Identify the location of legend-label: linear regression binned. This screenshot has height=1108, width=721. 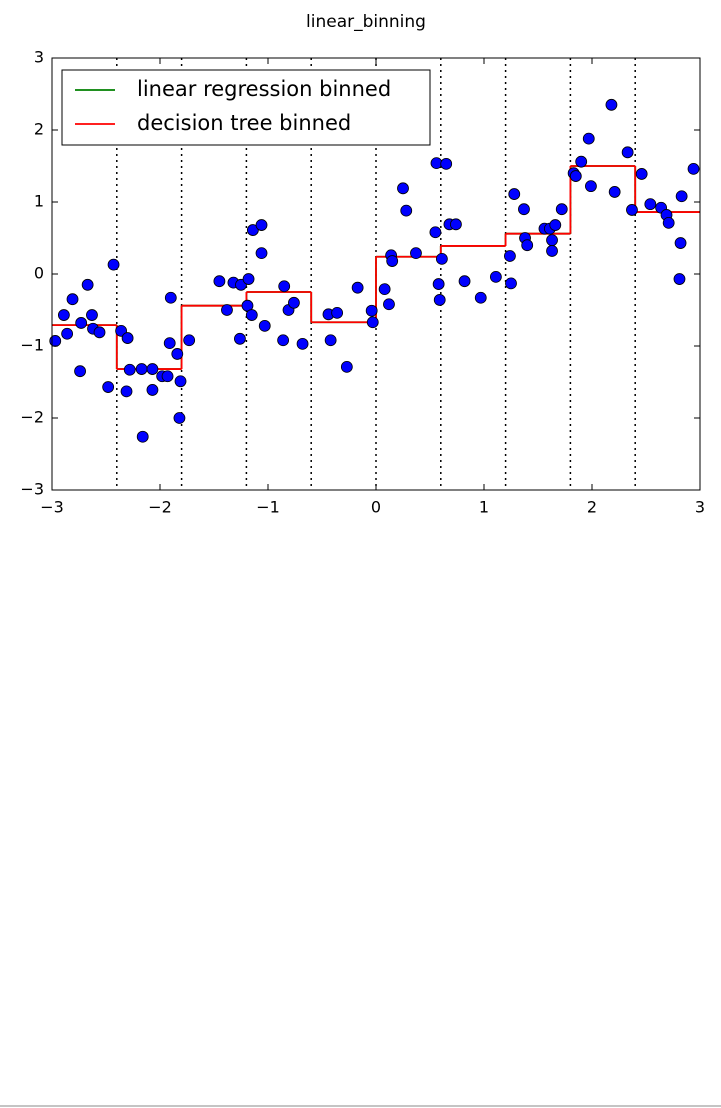
(264, 89).